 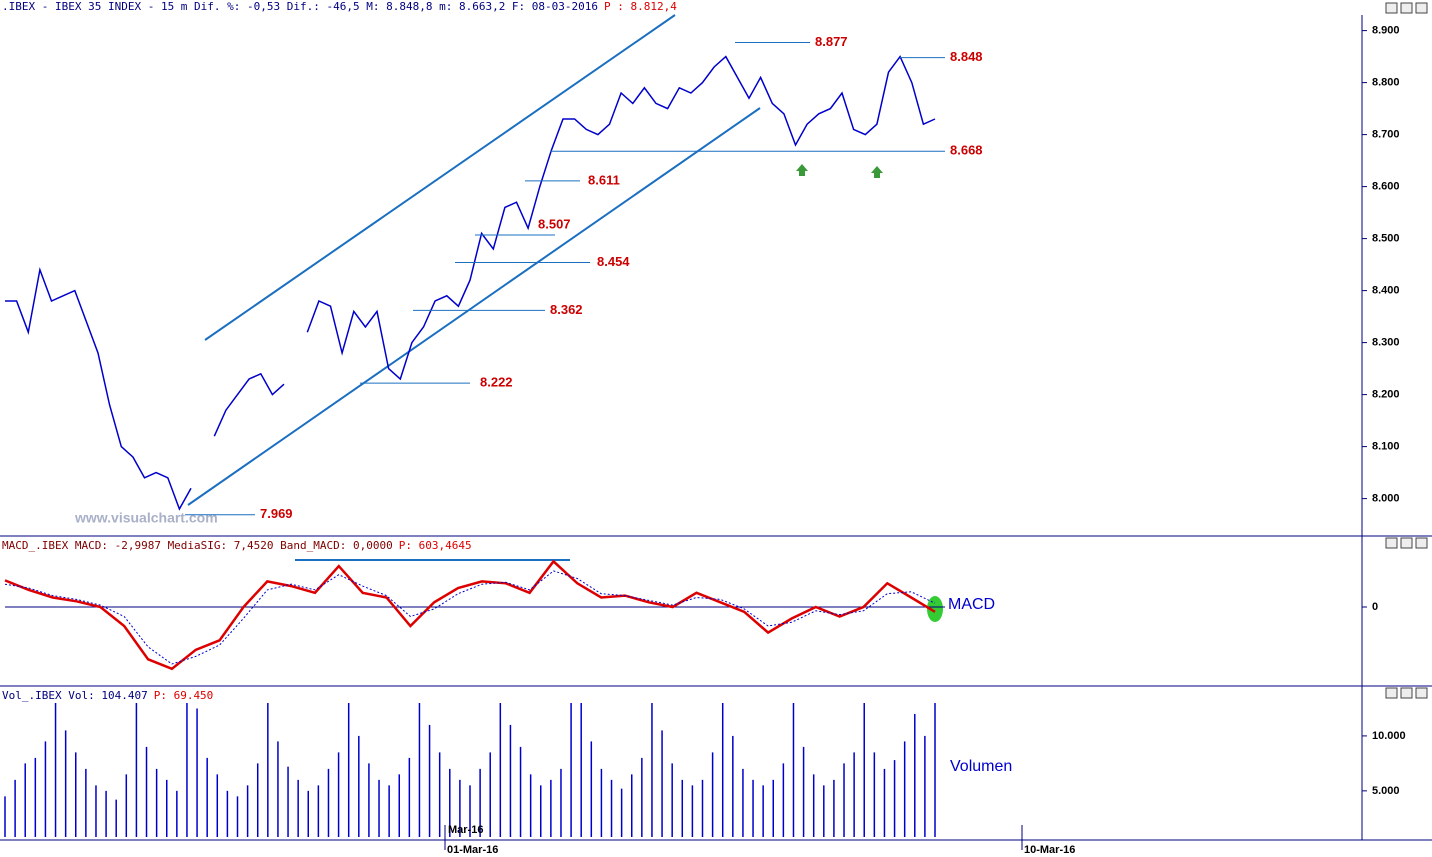 I want to click on header-text: Vol_.IBEX Vol: 104.407, so click(x=75, y=695).